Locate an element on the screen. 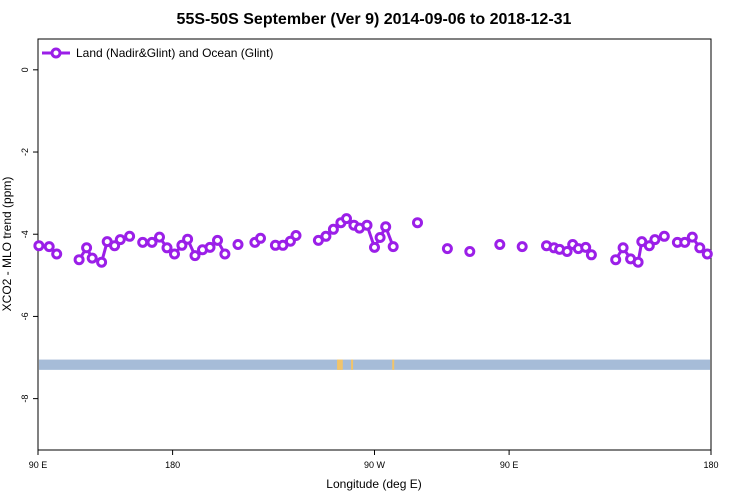 The width and height of the screenshot is (750, 500). y-tick-label: -4 is located at coordinates (25, 234).